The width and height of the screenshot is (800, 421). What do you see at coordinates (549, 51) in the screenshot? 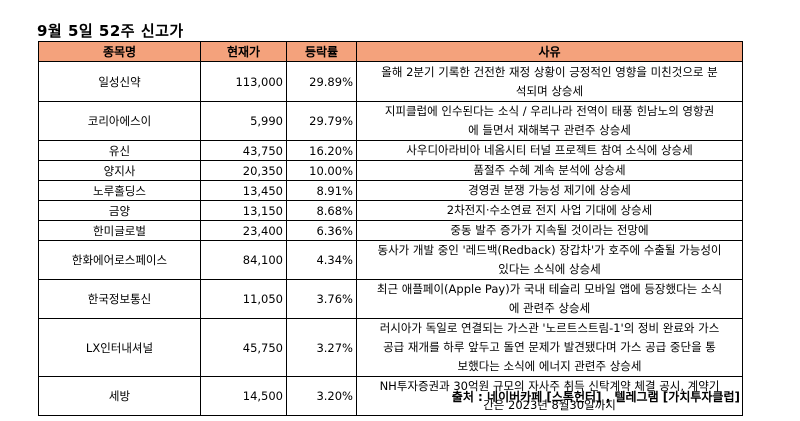
I see `header-reason: 사유` at bounding box center [549, 51].